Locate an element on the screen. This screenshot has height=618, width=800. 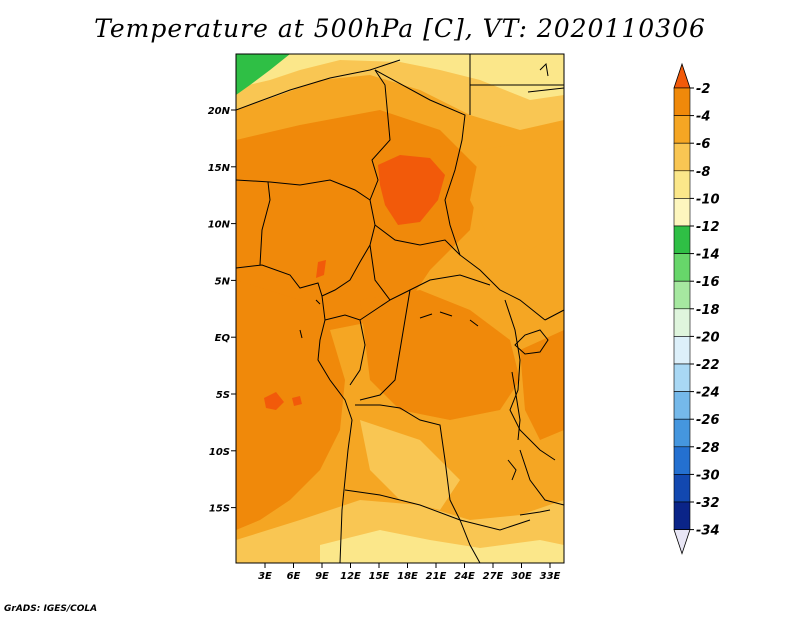
border-car-north is located at coordinates (417, 240).